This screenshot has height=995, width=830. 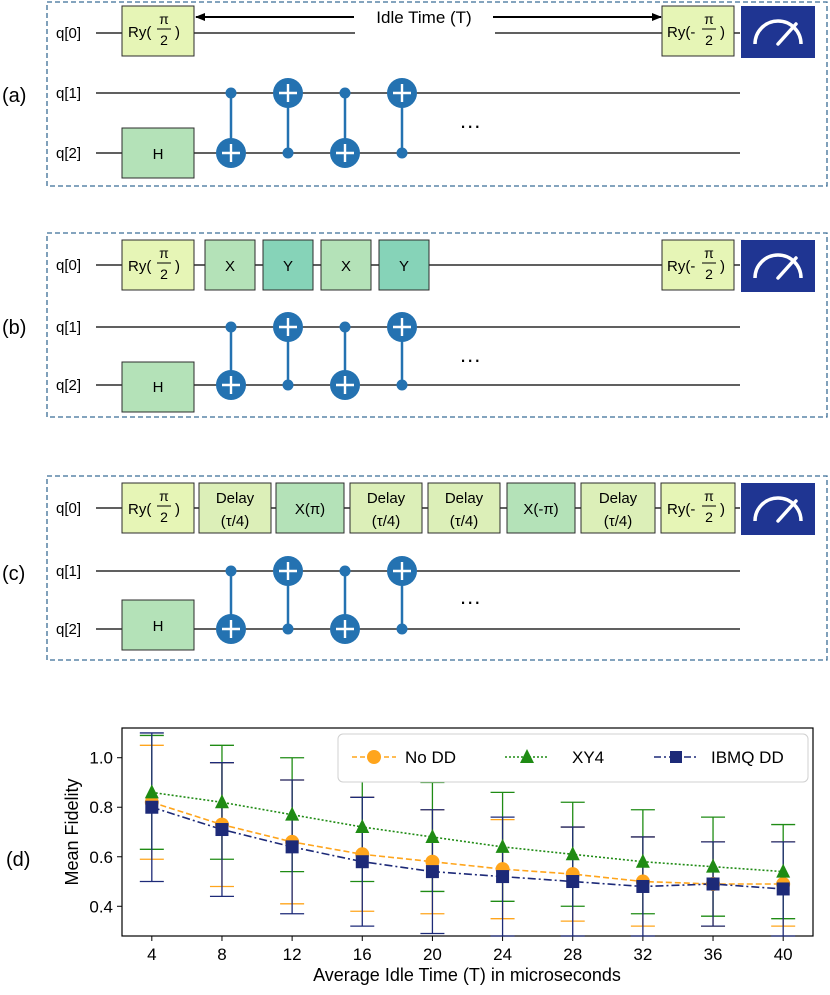 What do you see at coordinates (676, 757) in the screenshot?
I see `legend-marker-ibmq-dd` at bounding box center [676, 757].